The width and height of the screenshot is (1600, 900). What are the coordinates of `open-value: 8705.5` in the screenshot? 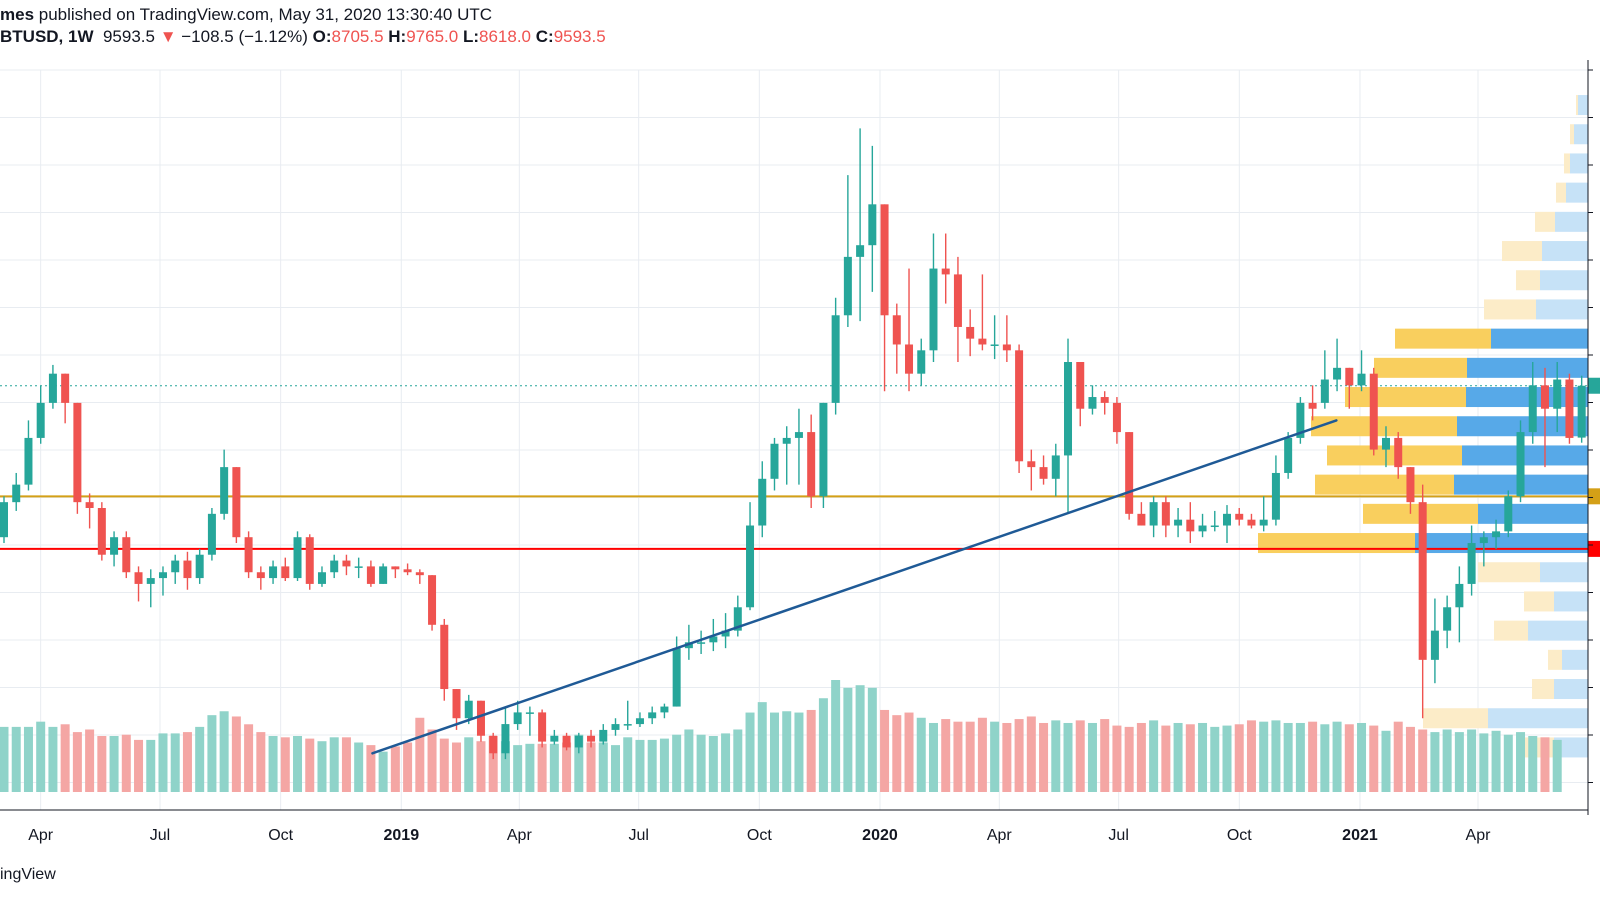 It's located at (357, 36).